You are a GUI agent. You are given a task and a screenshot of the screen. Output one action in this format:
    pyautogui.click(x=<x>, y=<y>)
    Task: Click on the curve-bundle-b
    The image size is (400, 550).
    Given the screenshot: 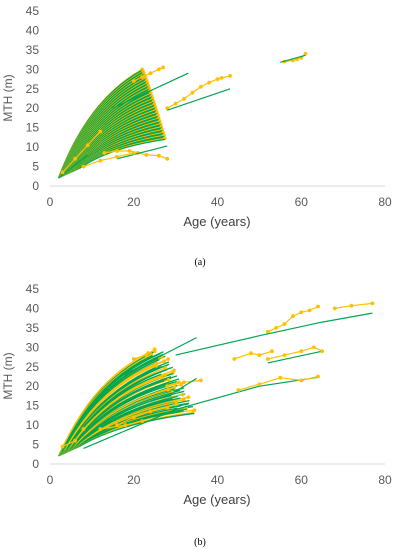 What is the action you would take?
    pyautogui.click(x=127, y=403)
    